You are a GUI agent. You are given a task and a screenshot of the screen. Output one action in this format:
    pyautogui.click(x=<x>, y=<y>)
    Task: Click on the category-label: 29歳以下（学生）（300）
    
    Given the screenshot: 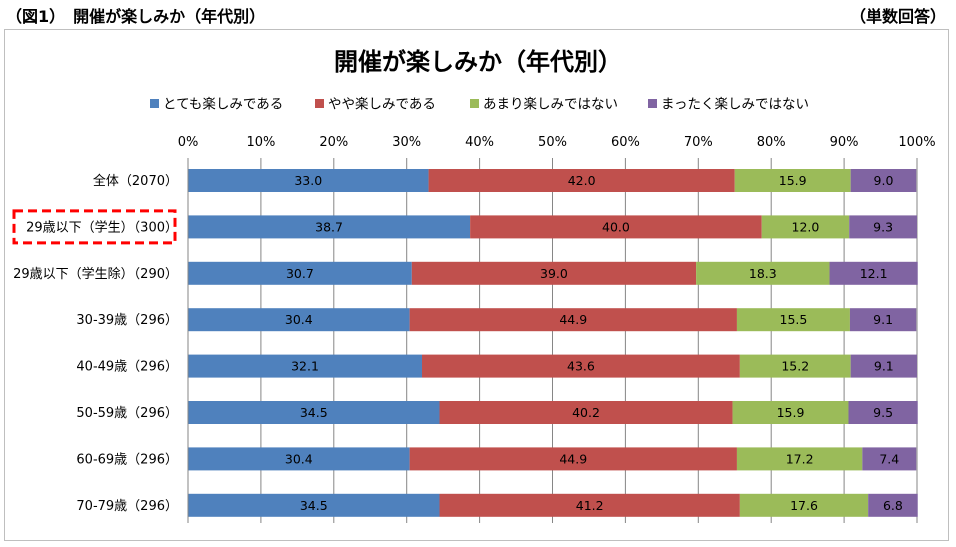 What is the action you would take?
    pyautogui.click(x=102, y=227)
    